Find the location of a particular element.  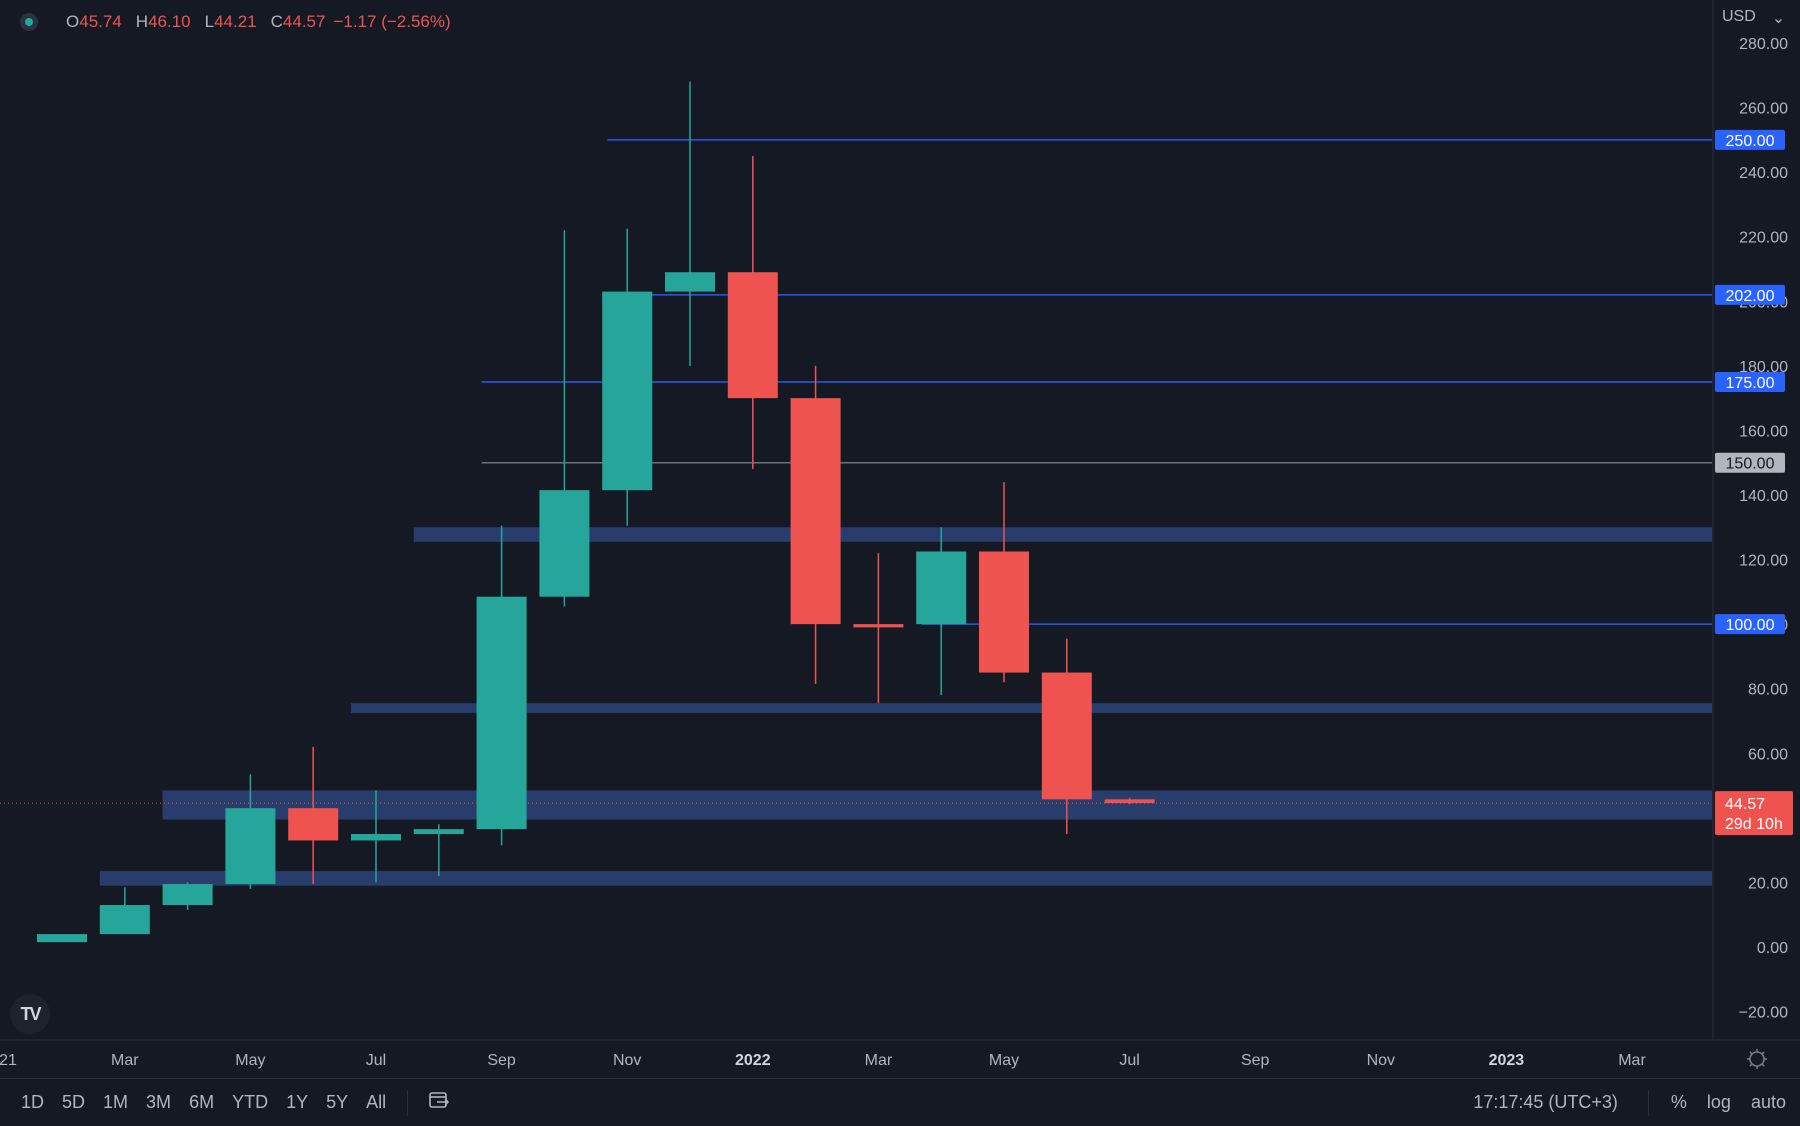

time-tick-label: 21 is located at coordinates (8, 1060).